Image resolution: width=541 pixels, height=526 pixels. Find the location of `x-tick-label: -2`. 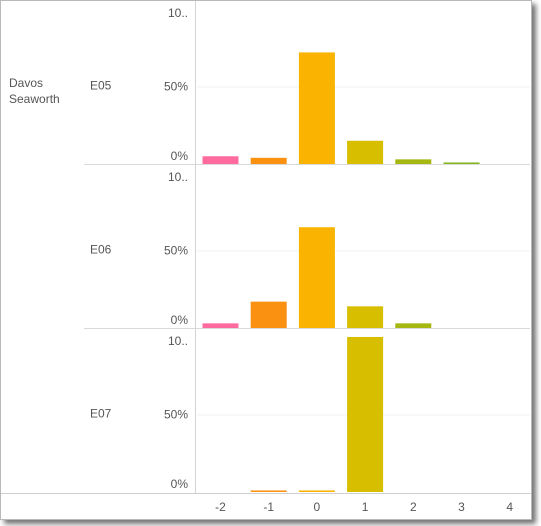

x-tick-label: -2 is located at coordinates (220, 507).